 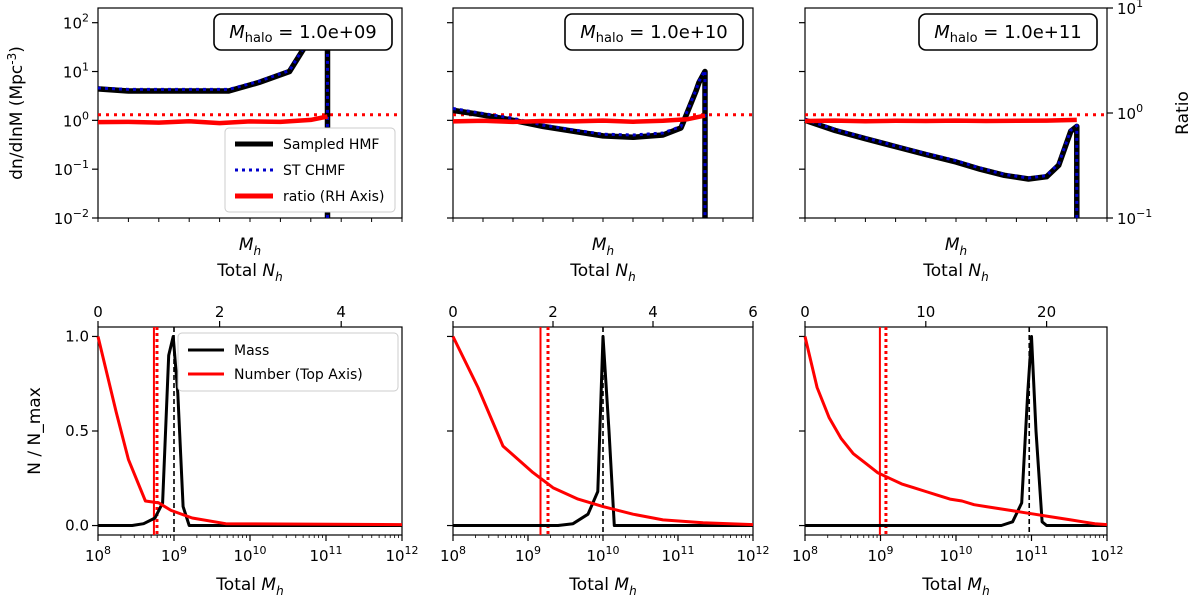 What do you see at coordinates (1130, 112) in the screenshot?
I see `ratio-axis-tick-label: 10⁰` at bounding box center [1130, 112].